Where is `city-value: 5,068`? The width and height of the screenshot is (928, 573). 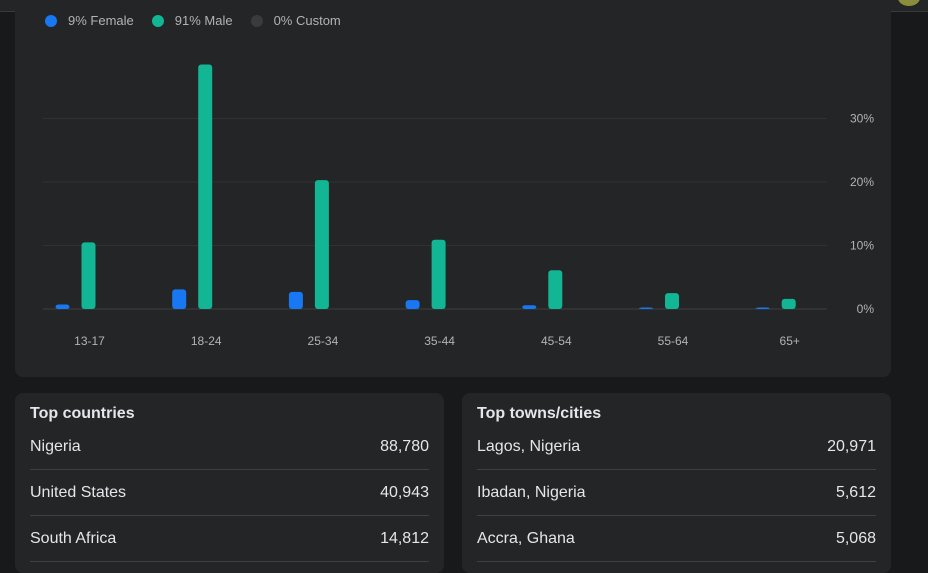
city-value: 5,068 is located at coordinates (855, 538).